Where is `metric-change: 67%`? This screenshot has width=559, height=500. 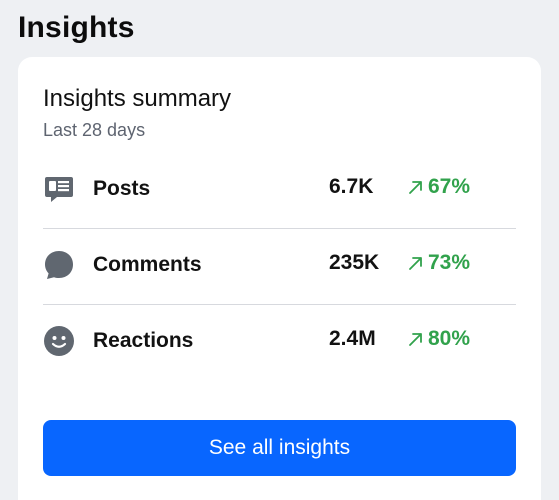
metric-change: 67% is located at coordinates (438, 187).